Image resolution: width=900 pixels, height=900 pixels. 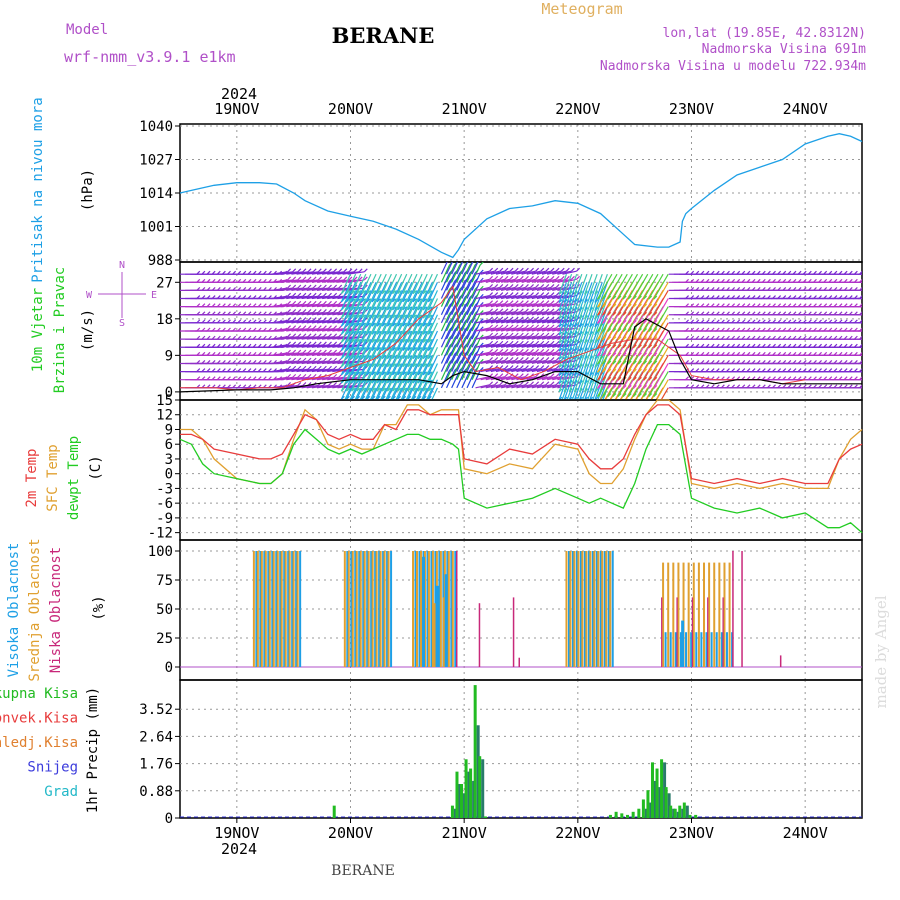 I want to click on cloud-low-bar, so click(x=733, y=609).